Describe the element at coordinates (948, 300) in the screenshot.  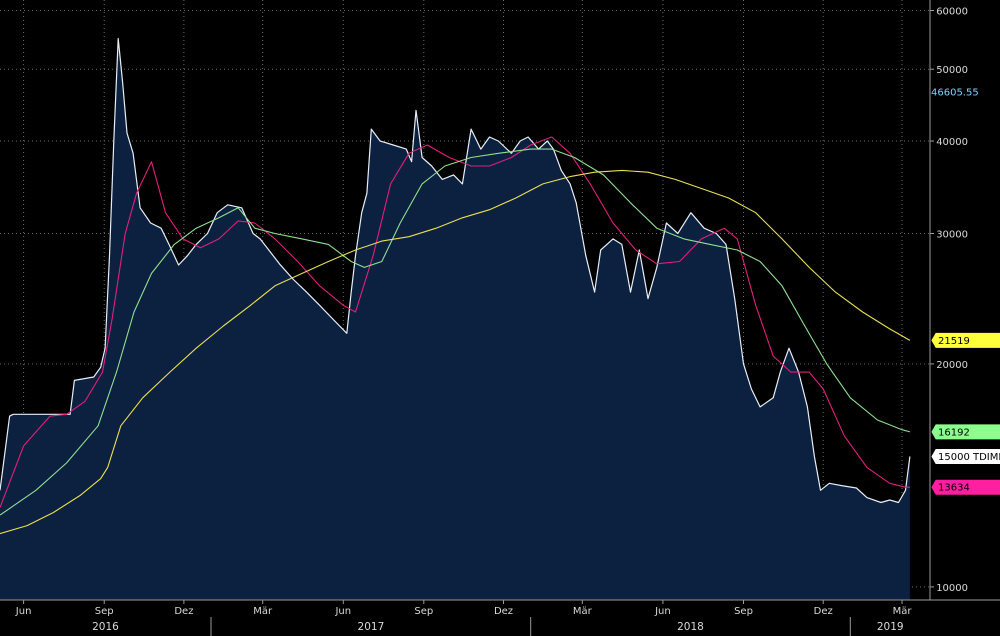
I see `y-axis: 10000 20000 30000 40000 50000 60000` at that location.